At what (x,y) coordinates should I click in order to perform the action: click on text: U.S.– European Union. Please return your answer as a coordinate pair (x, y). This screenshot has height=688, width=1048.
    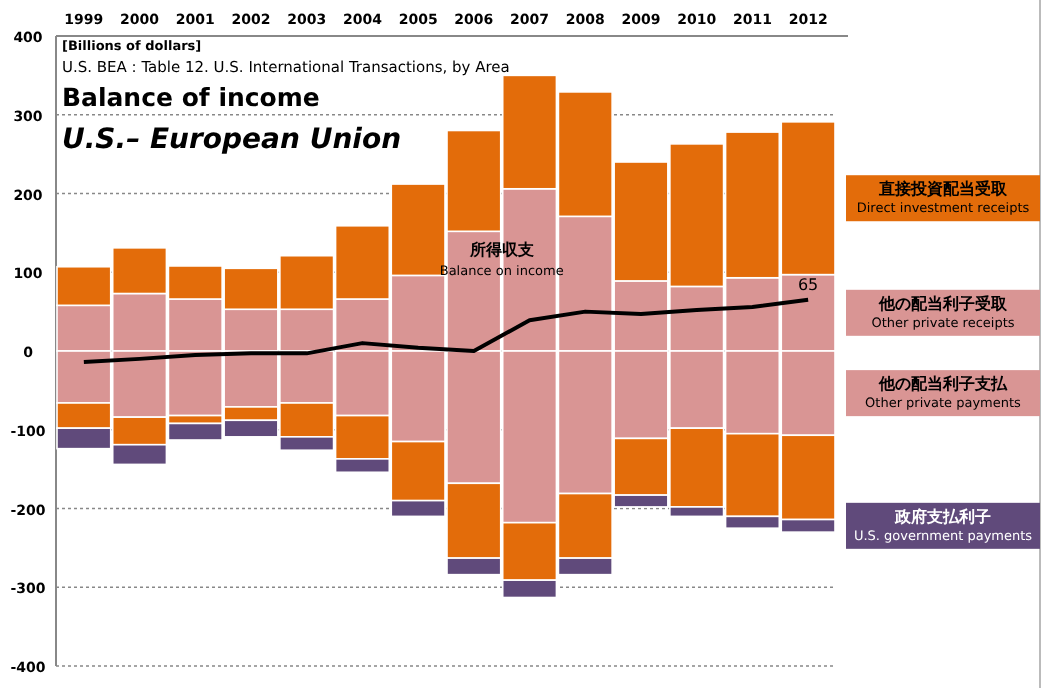
    Looking at the image, I should click on (232, 140).